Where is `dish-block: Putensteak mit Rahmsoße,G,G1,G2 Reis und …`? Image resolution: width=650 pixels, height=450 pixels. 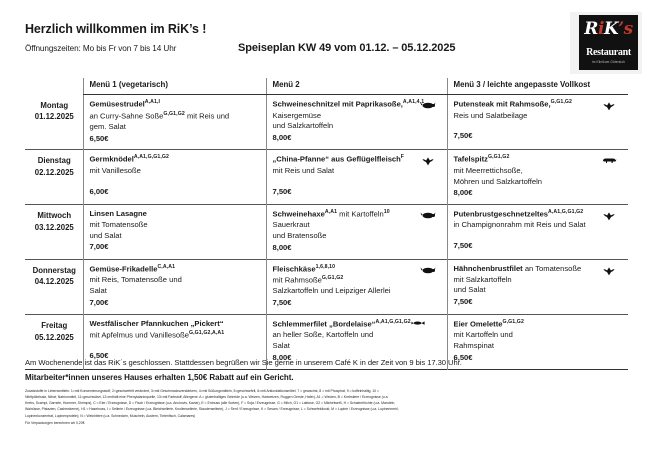
dish-block: Putensteak mit Rahmsoße,G,G1,G2 Reis und … is located at coordinates (539, 120).